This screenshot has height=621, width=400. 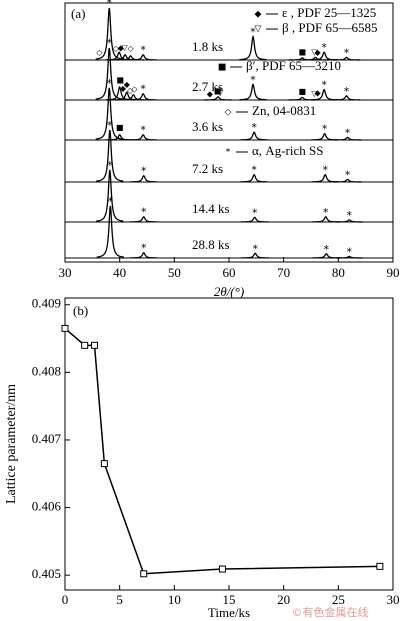 I want to click on x-tick-label: 5, so click(x=119, y=599).